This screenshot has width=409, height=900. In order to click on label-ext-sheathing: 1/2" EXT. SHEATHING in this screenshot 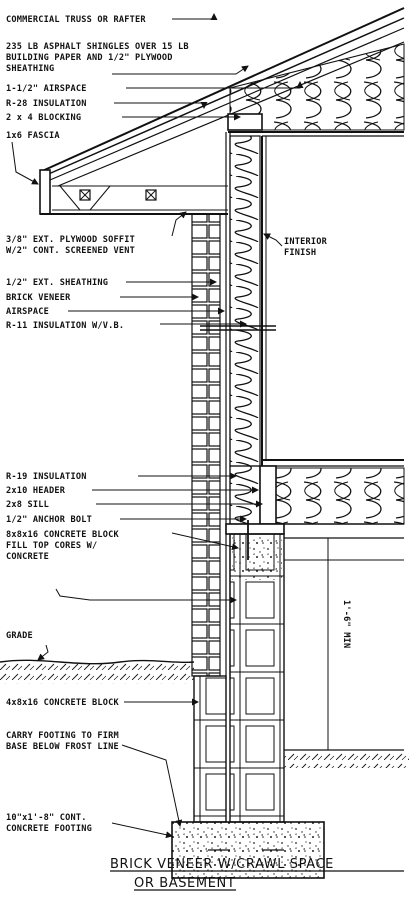, I will do `click(57, 283)`.